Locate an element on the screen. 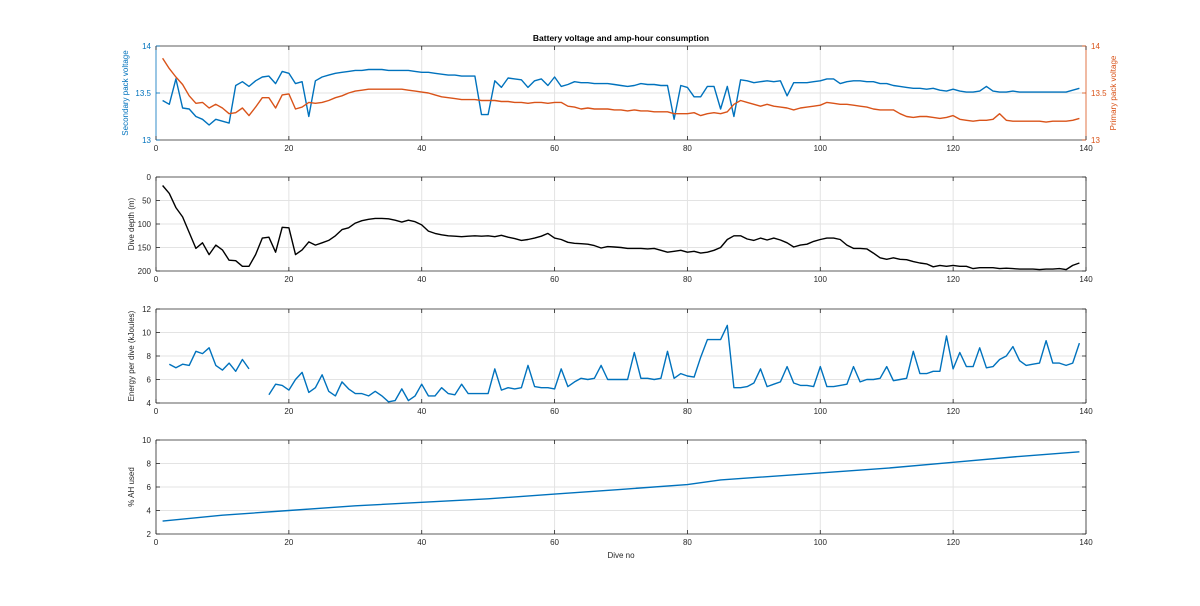  y-tick-label: 13 is located at coordinates (146, 140).